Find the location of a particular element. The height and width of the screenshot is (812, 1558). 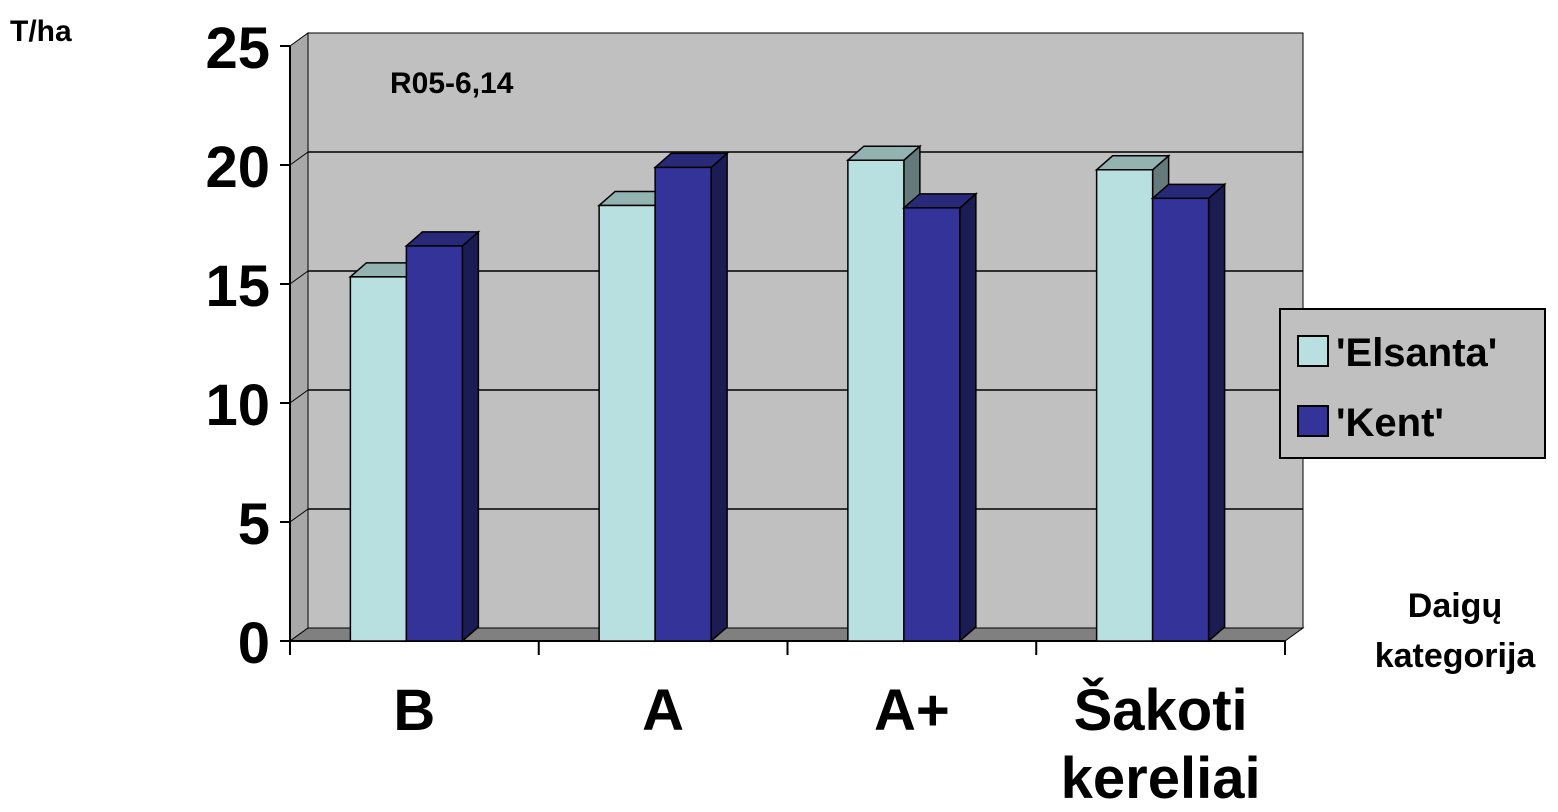

annotation-label: R05-6,14 is located at coordinates (452, 83).